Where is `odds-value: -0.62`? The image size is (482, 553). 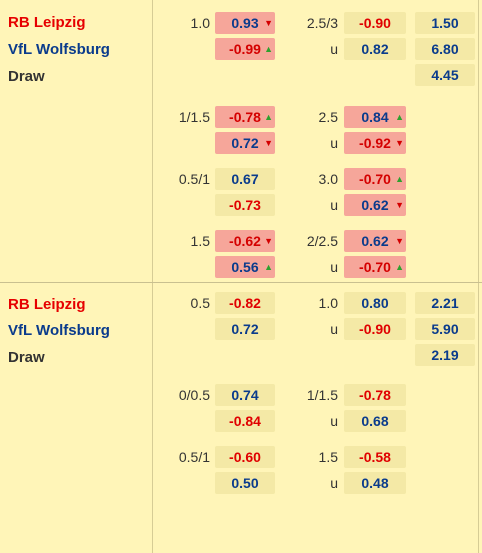
odds-value: -0.62 is located at coordinates (245, 241).